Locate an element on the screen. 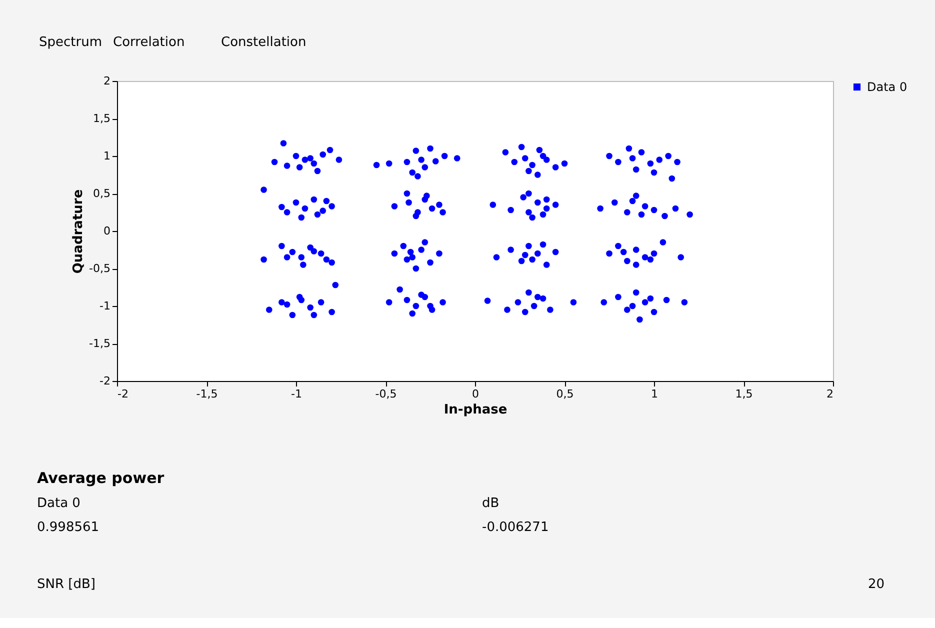  y-tick-label: 1 is located at coordinates (107, 156).